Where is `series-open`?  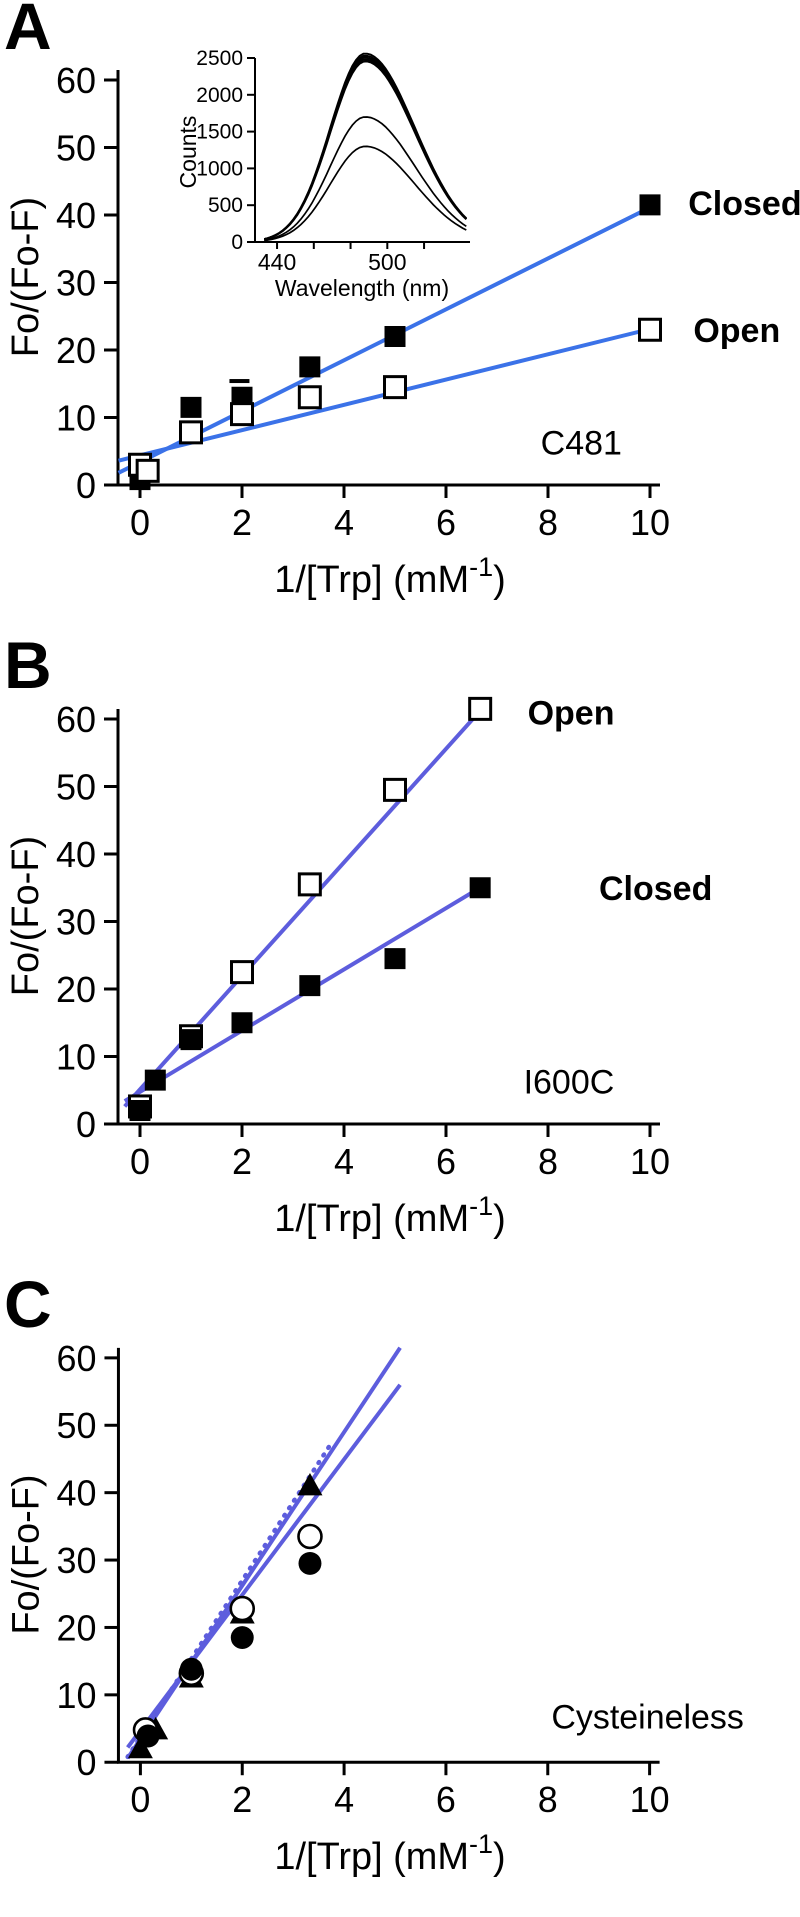
series-open is located at coordinates (395, 400).